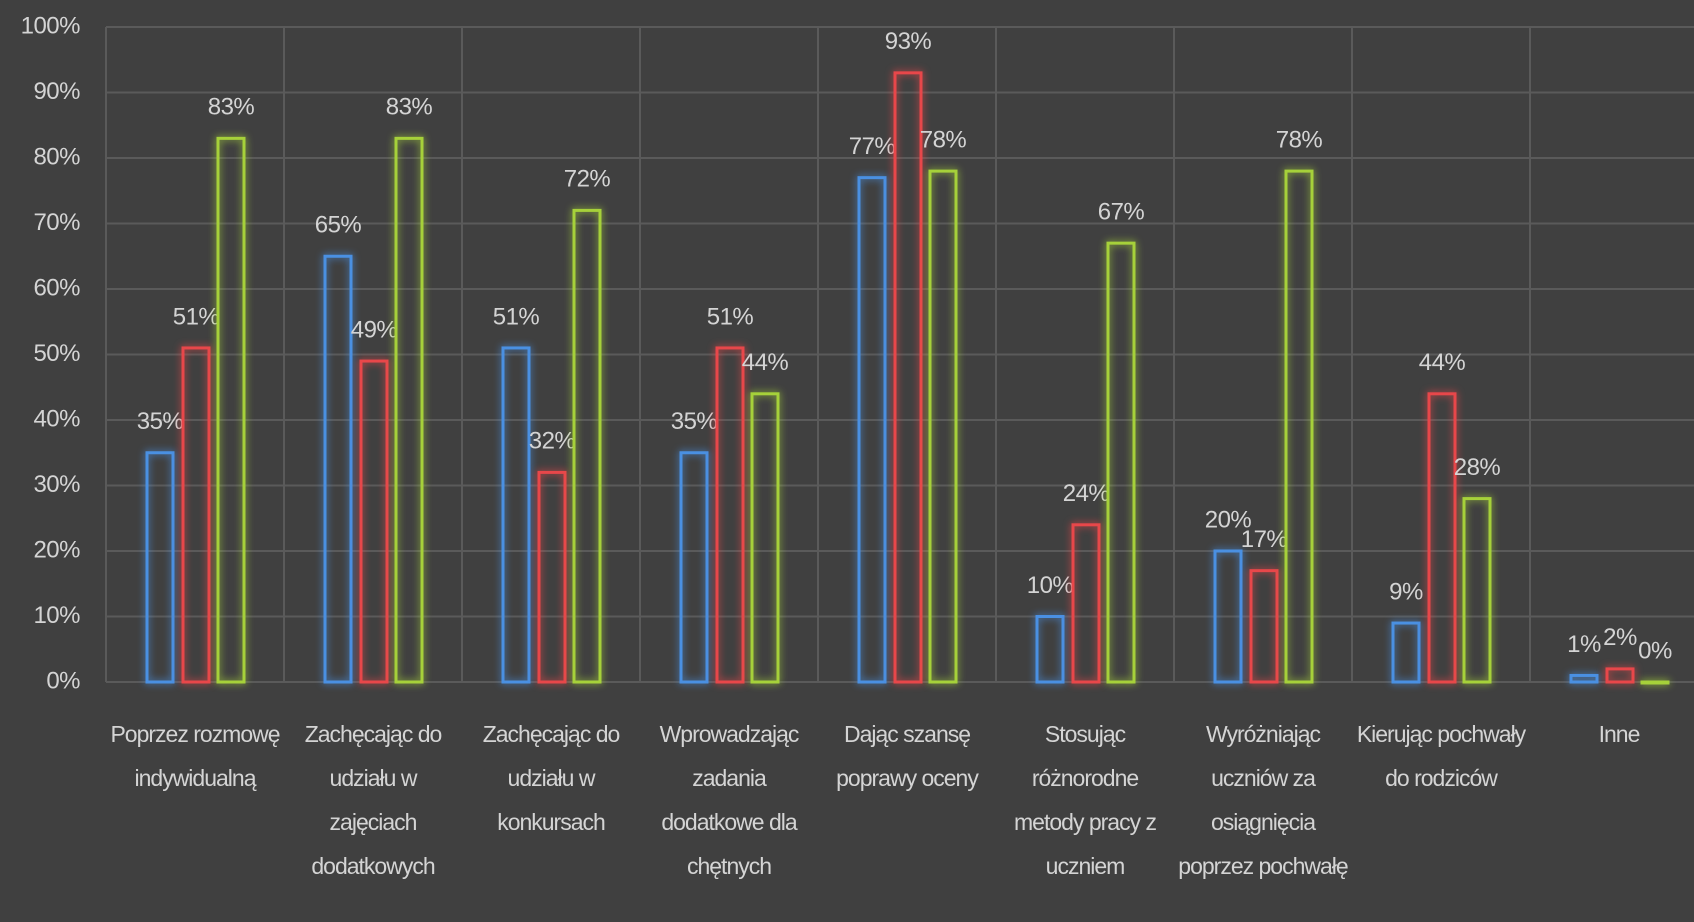  What do you see at coordinates (1584, 644) in the screenshot?
I see `data-label: 1%` at bounding box center [1584, 644].